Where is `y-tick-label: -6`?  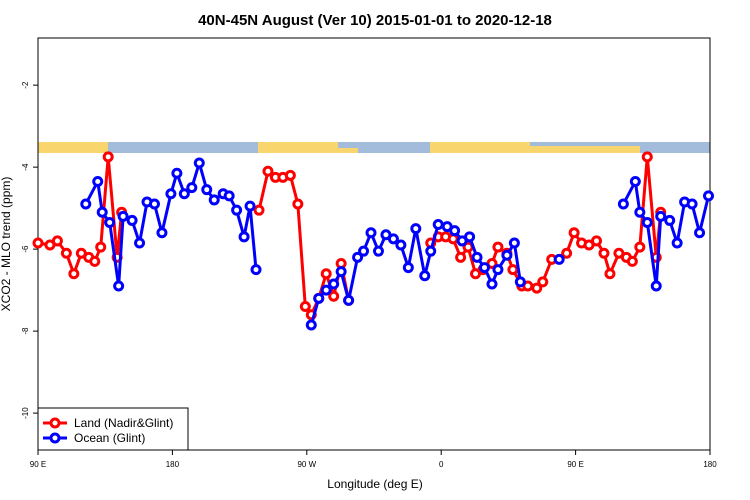
y-tick-label: -6 is located at coordinates (25, 249).